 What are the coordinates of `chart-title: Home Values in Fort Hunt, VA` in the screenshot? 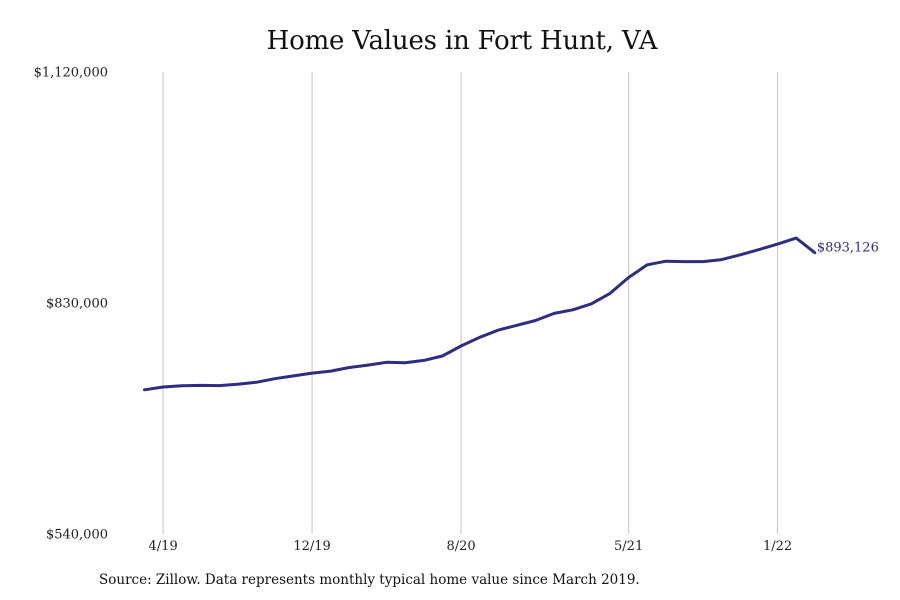 It's located at (462, 41).